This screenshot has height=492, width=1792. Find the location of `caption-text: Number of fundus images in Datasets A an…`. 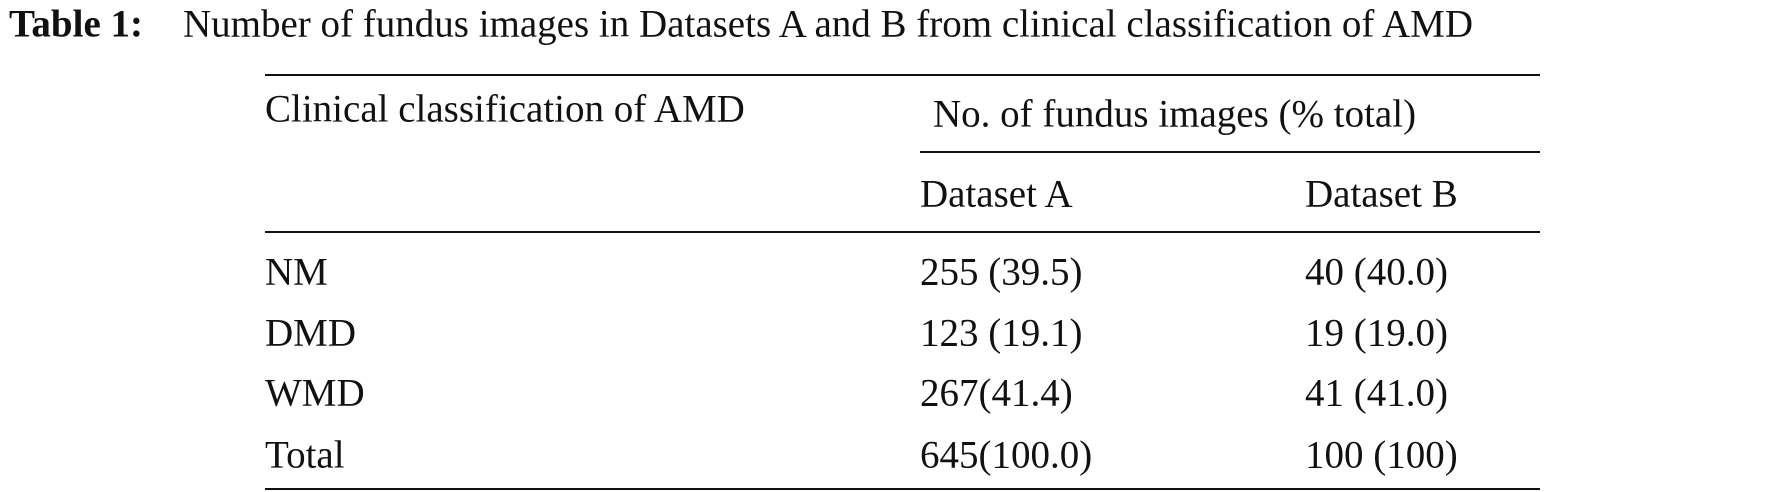

caption-text: Number of fundus images in Datasets A an… is located at coordinates (828, 24).